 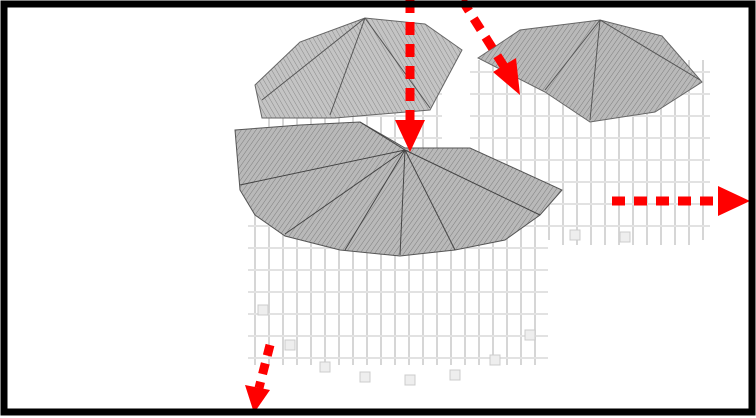 I want to click on arrow-down, so click(x=410, y=76).